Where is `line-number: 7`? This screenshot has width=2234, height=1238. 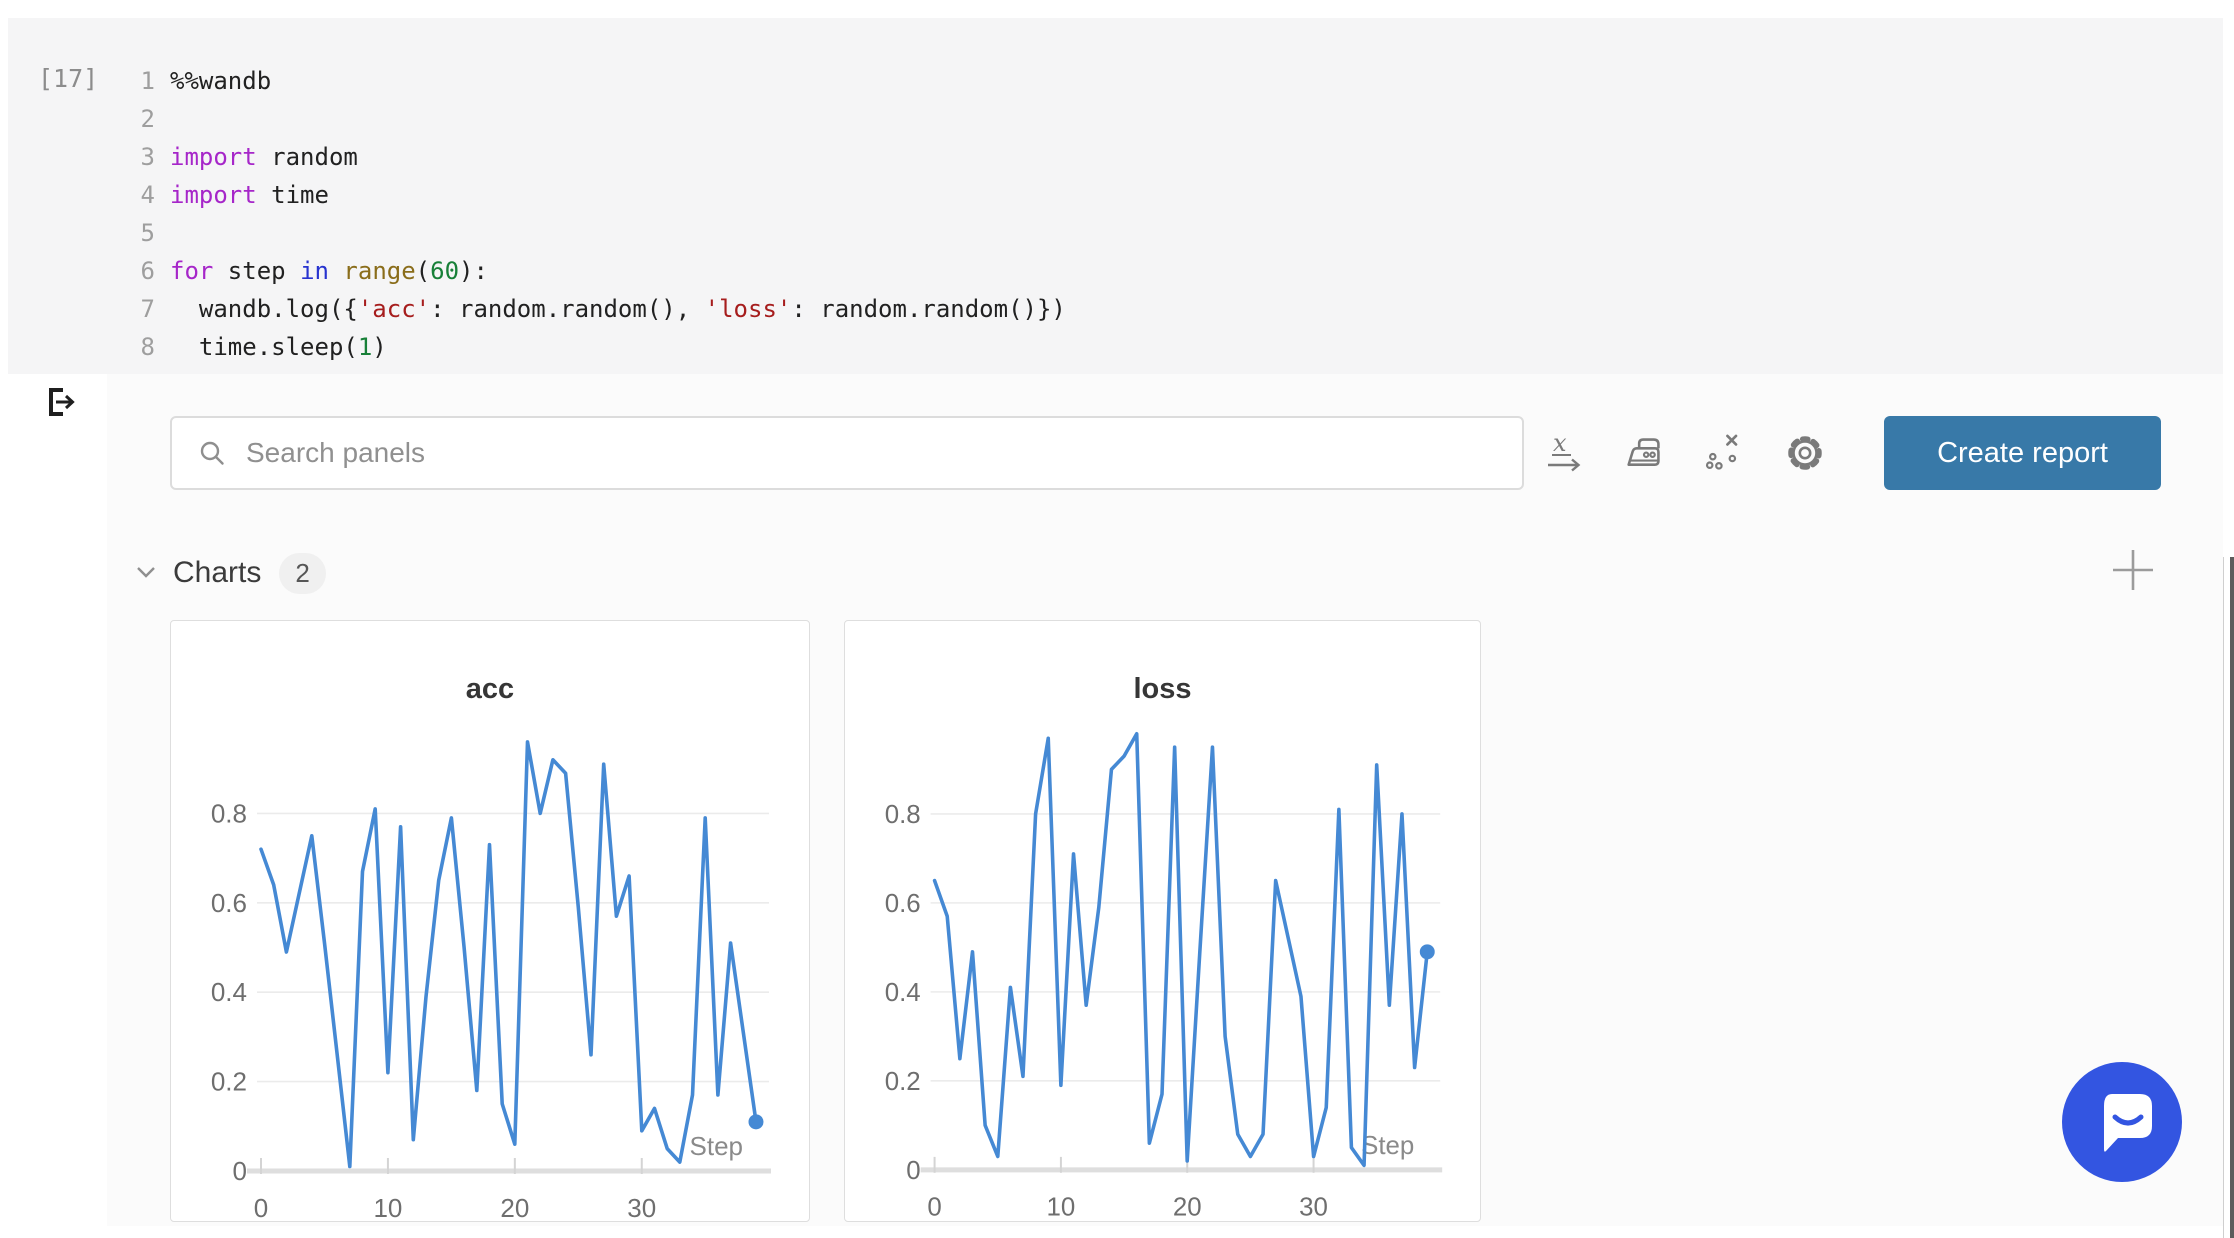 line-number: 7 is located at coordinates (147, 309).